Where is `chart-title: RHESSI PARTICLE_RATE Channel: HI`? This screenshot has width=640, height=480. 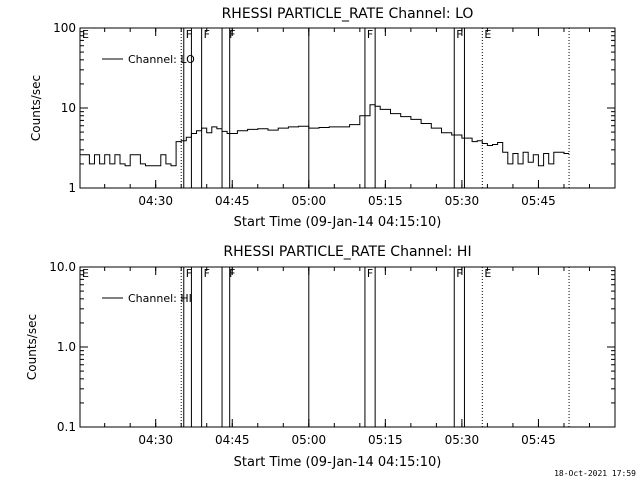
chart-title: RHESSI PARTICLE_RATE Channel: HI is located at coordinates (347, 252).